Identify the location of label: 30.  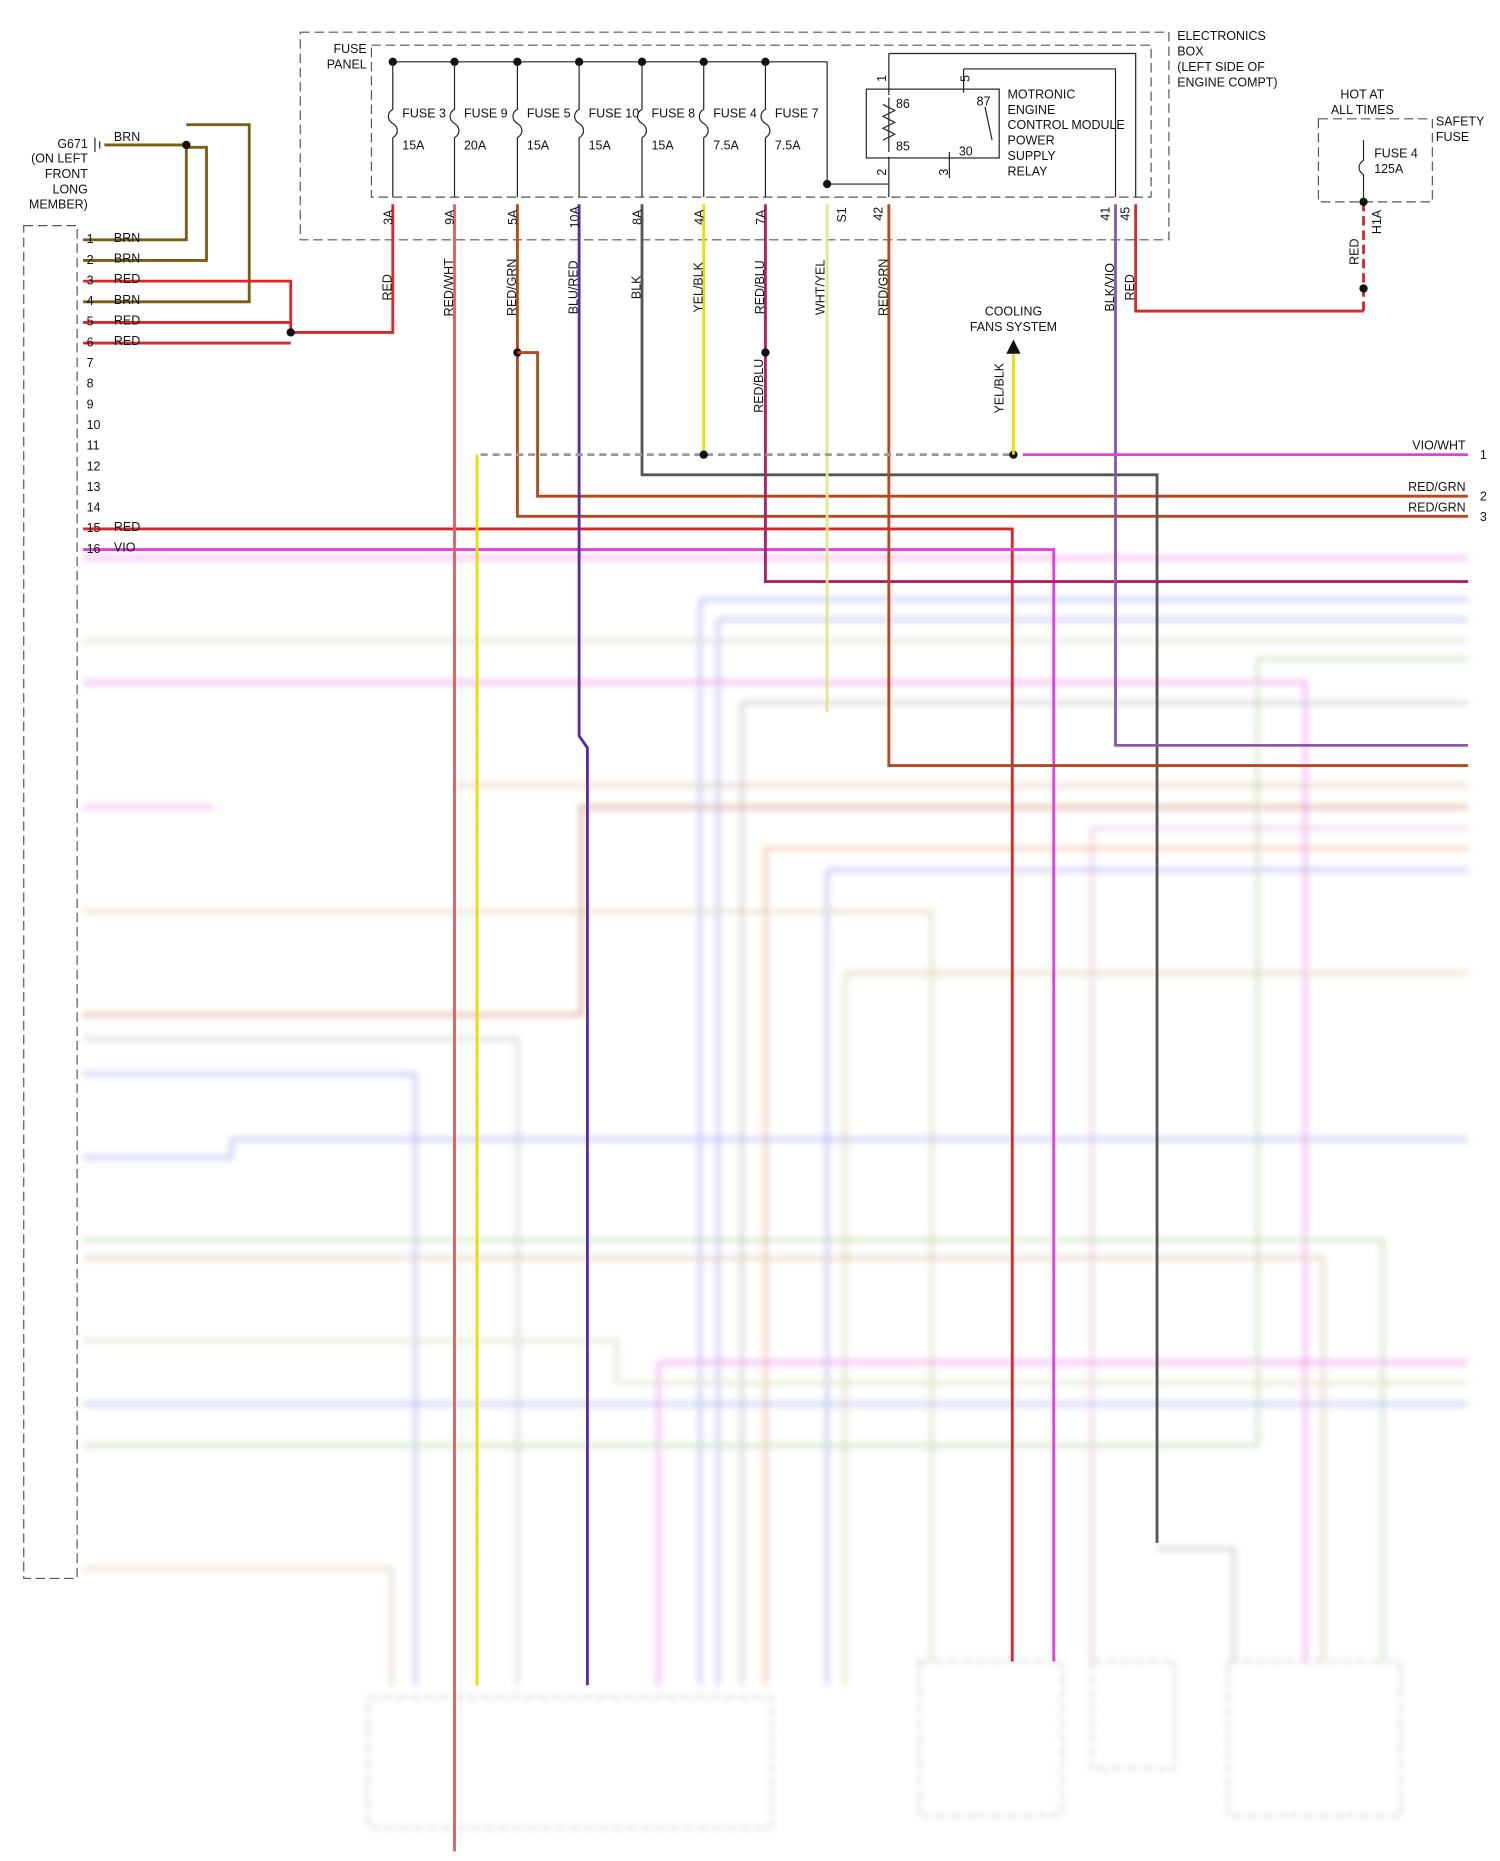
(966, 151).